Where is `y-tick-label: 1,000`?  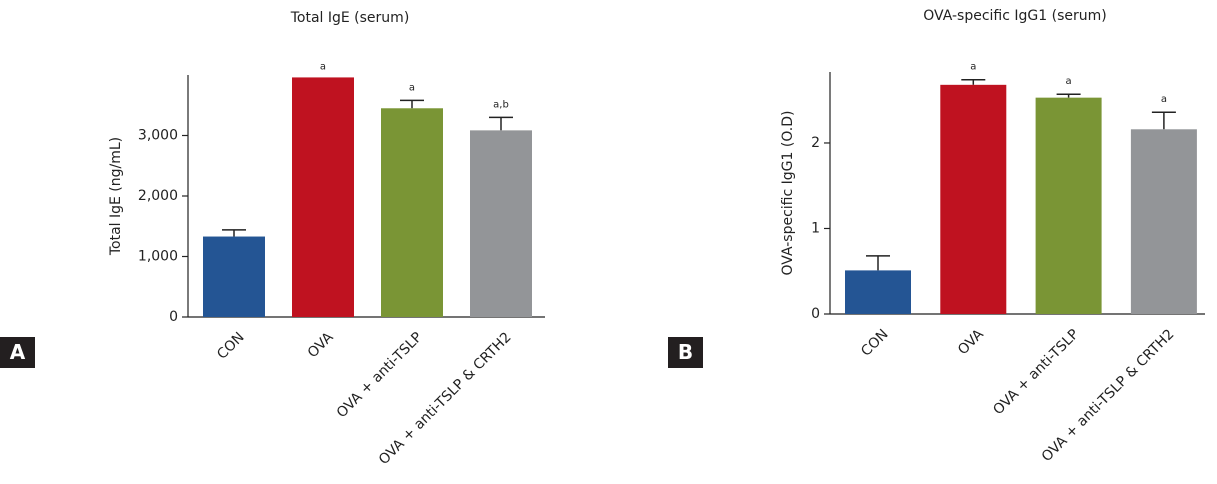 y-tick-label: 1,000 is located at coordinates (158, 257).